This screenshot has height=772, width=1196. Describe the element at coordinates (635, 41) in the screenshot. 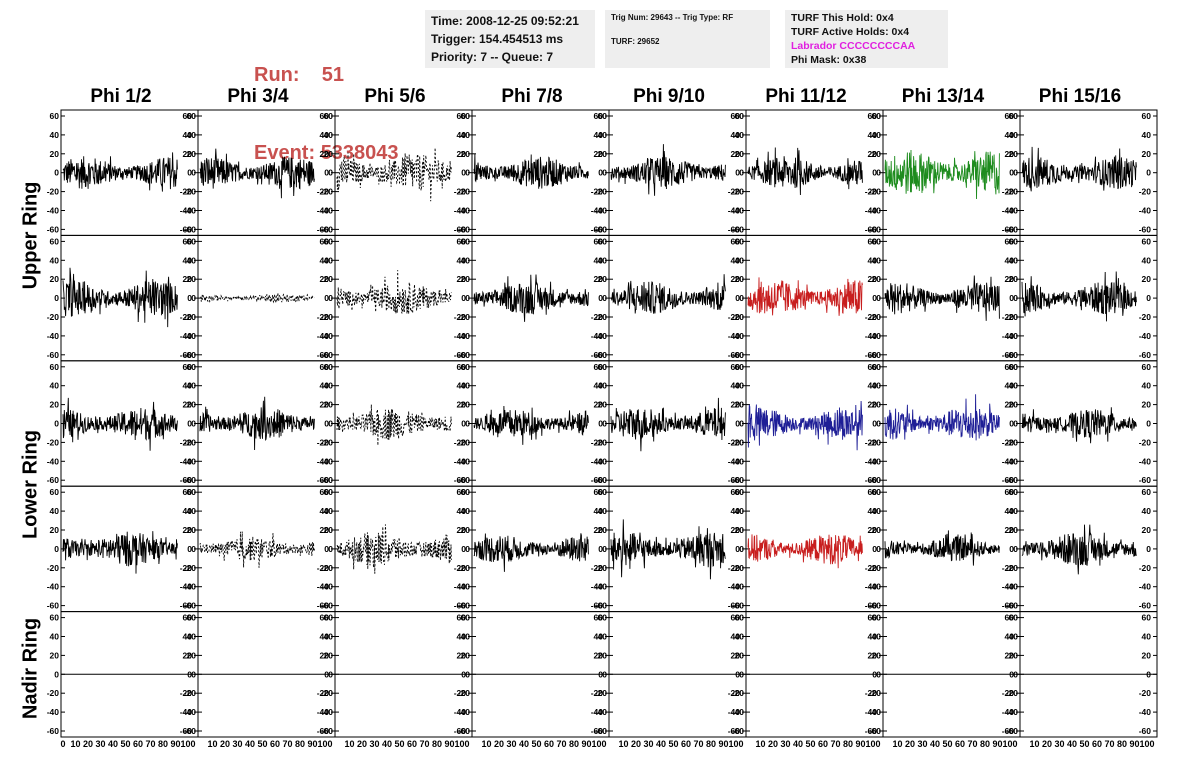

I see `turf-num-text: TURF: 29652` at that location.